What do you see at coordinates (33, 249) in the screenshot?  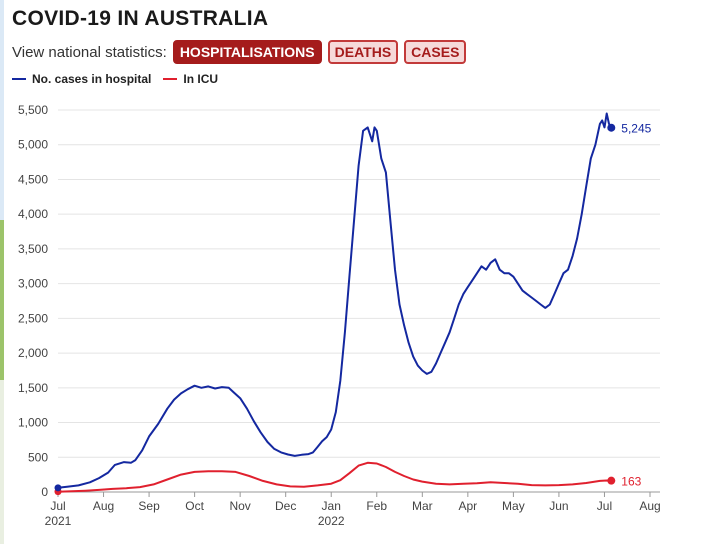 I see `y-tick-label: 3,500` at bounding box center [33, 249].